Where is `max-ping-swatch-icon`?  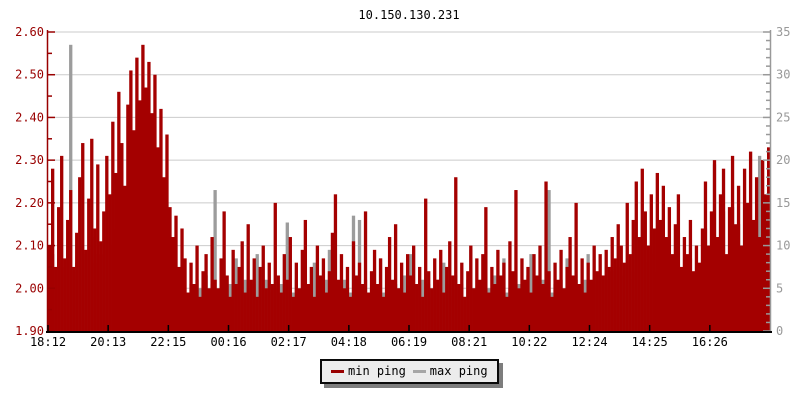 max-ping-swatch-icon is located at coordinates (419, 371).